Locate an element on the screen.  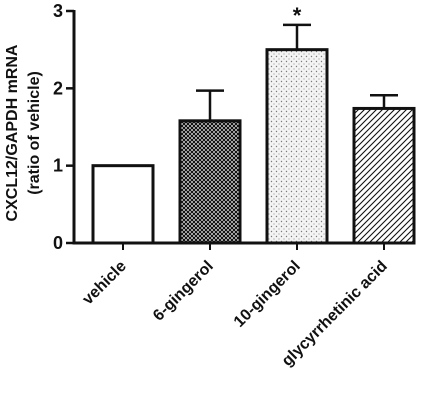
y-axis-label-line-1: (ratio of vehicle) is located at coordinates (34, 133).